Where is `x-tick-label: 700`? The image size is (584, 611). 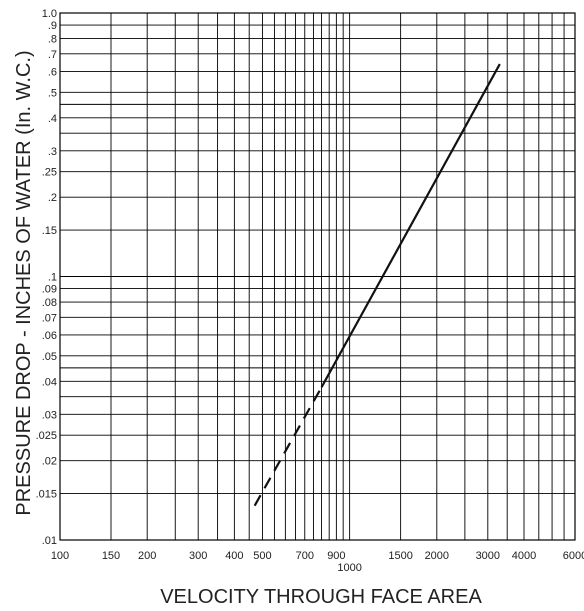
x-tick-label: 700 is located at coordinates (305, 556).